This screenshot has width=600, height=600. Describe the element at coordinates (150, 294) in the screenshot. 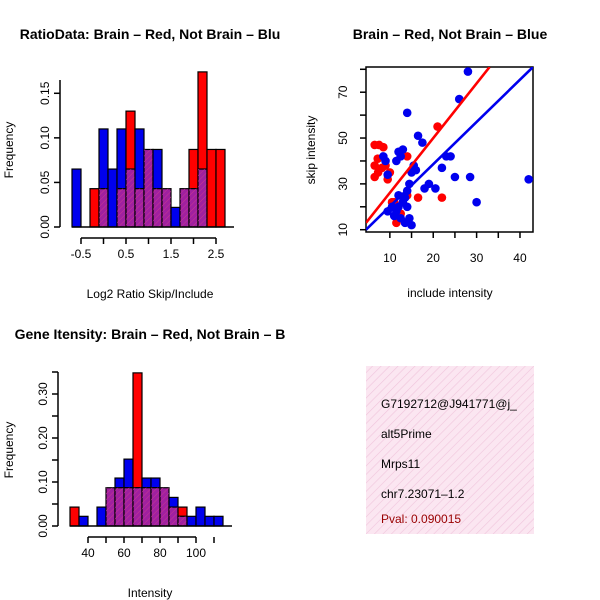

I see `ratio-histogram-xlabel: Log2 Ratio Skip/Include` at that location.